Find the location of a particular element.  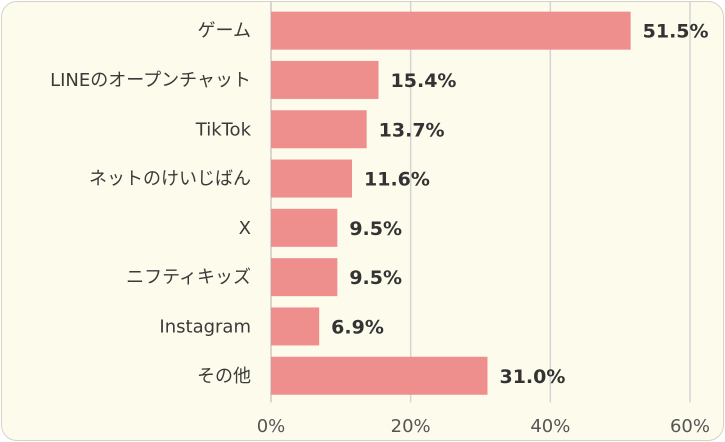

category-label: LINEのオープンチャット is located at coordinates (150, 80).